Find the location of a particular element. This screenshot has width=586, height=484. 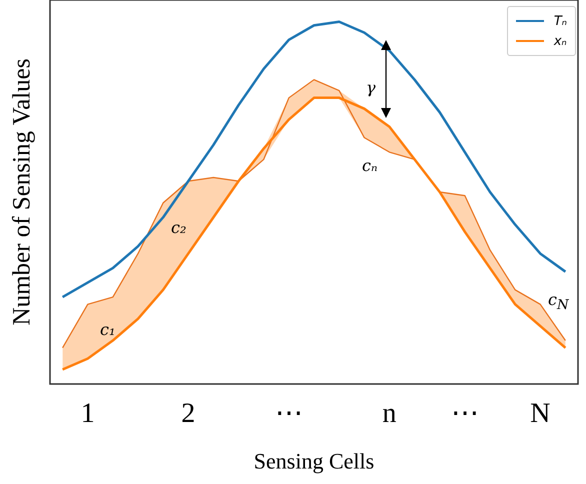

annotation: c$_{N}$ is located at coordinates (558, 302).